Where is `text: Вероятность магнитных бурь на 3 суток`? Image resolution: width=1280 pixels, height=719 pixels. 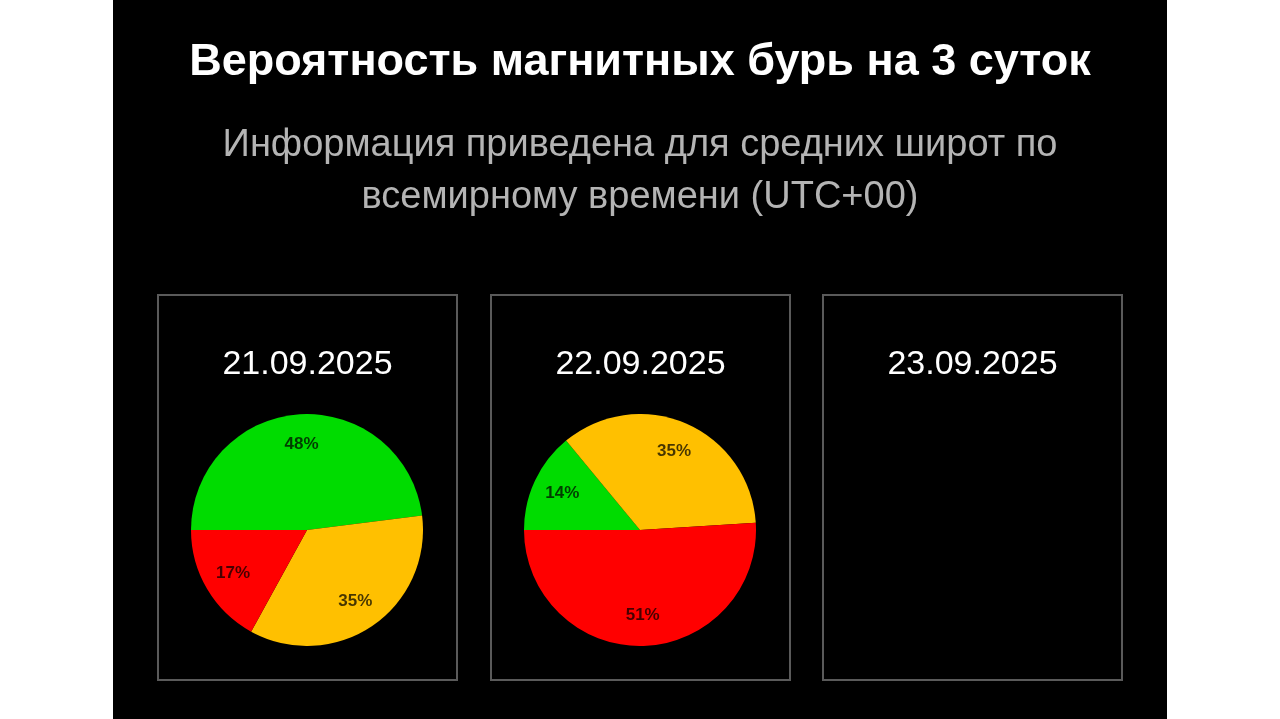 text: Вероятность магнитных бурь на 3 суток is located at coordinates (640, 60).